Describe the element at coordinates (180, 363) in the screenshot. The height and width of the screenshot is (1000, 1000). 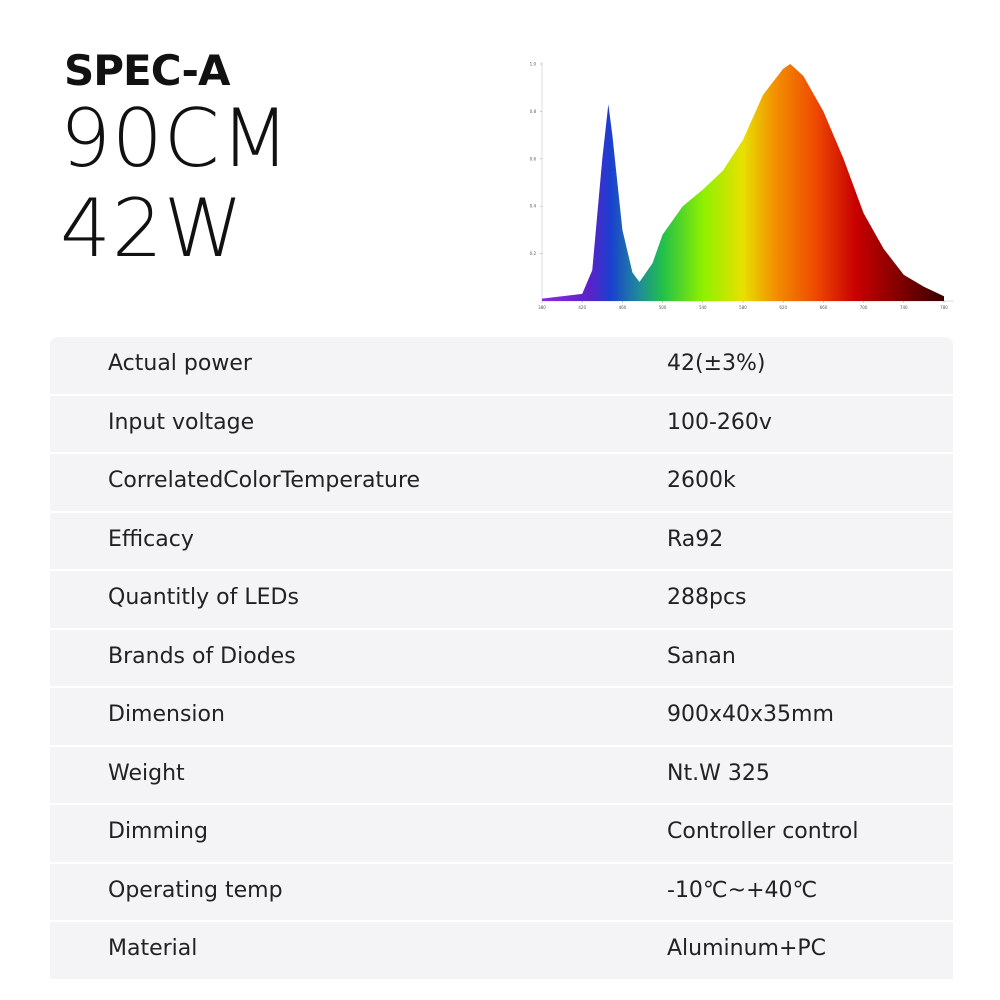
I see `spec-label: Actual power` at that location.